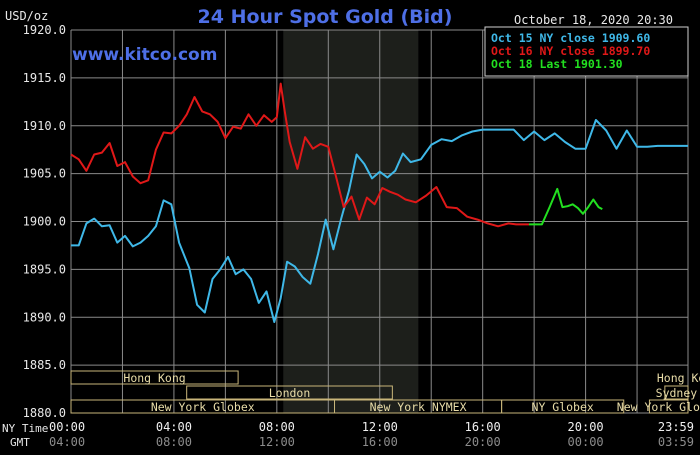  What do you see at coordinates (557, 64) in the screenshot?
I see `legend-item-oct18: Oct 18 Last 1901.30` at bounding box center [557, 64].